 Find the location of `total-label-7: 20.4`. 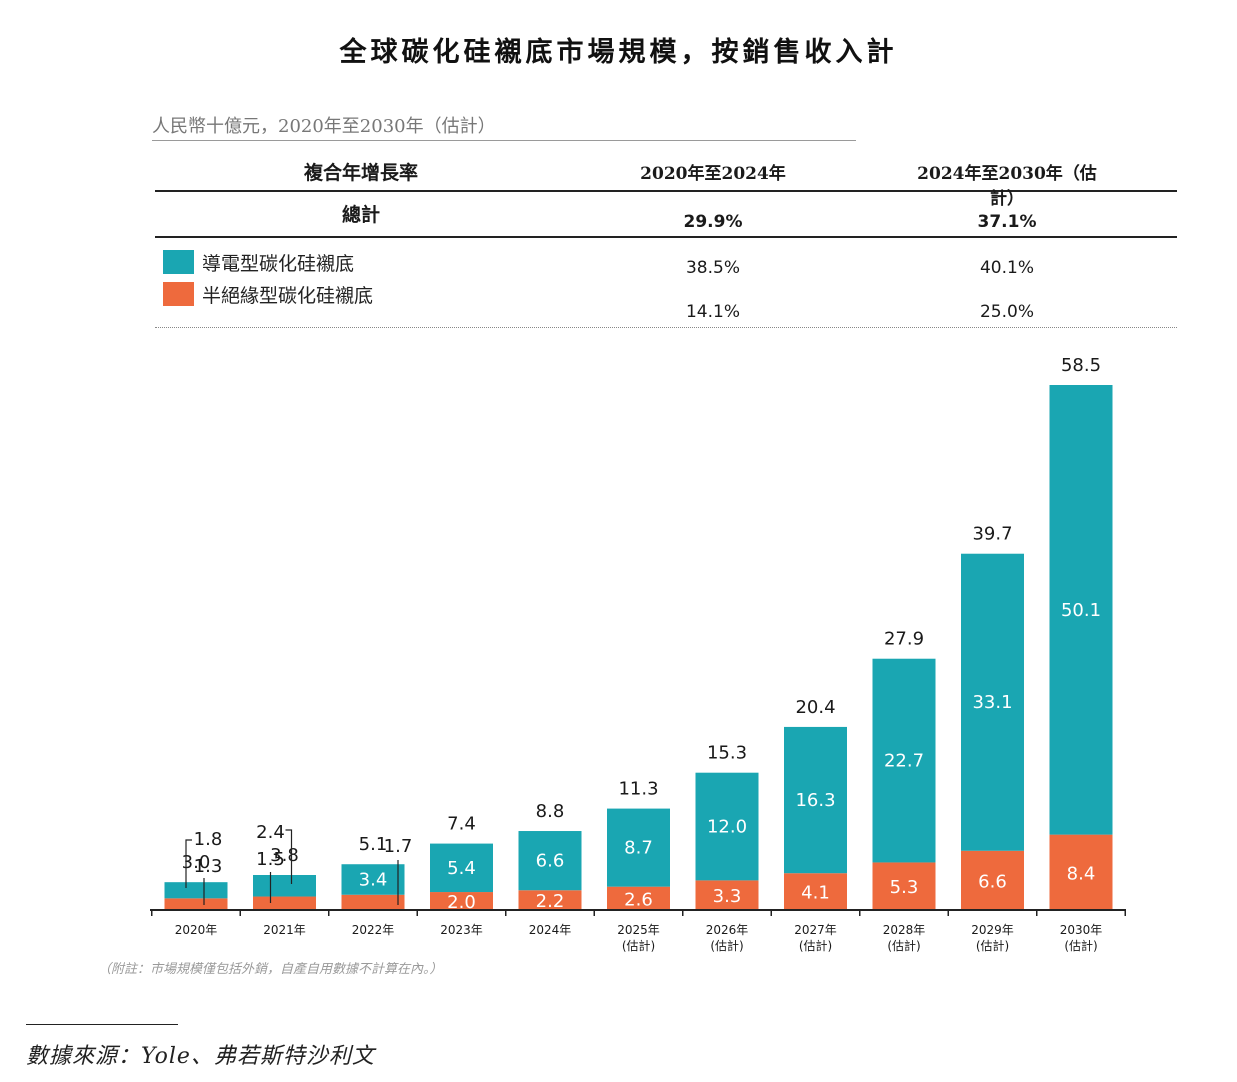

total-label-7: 20.4 is located at coordinates (815, 707).